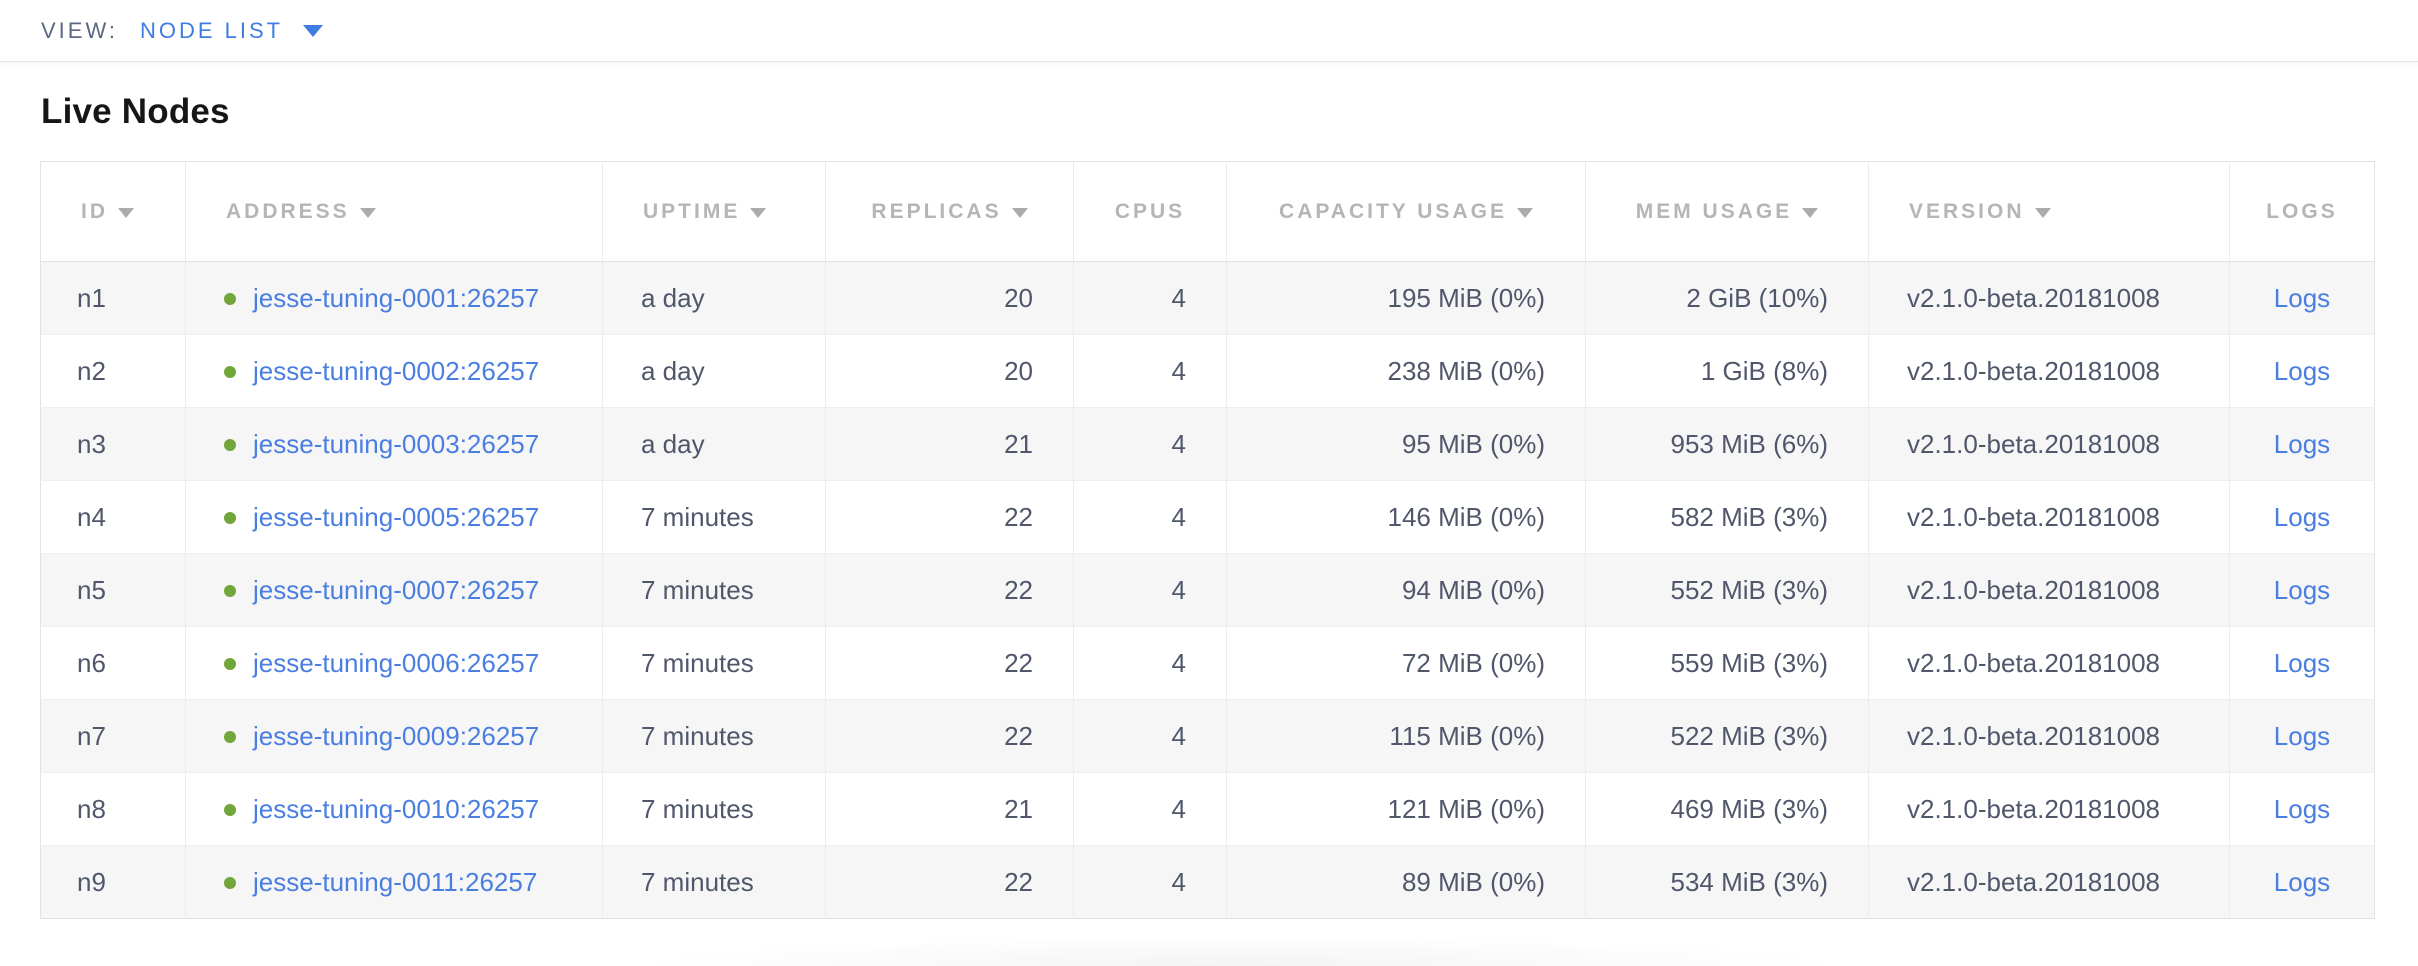 Image resolution: width=2418 pixels, height=966 pixels. I want to click on node-address-link: jesse-tuning-0002:26257, so click(396, 370).